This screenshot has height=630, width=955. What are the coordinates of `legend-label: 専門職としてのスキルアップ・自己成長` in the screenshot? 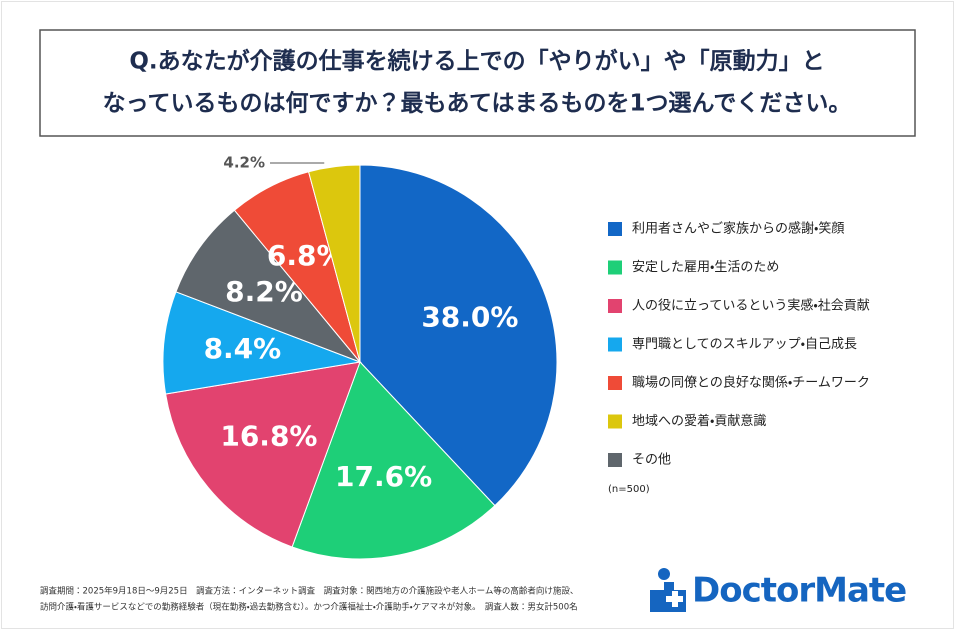 It's located at (744, 344).